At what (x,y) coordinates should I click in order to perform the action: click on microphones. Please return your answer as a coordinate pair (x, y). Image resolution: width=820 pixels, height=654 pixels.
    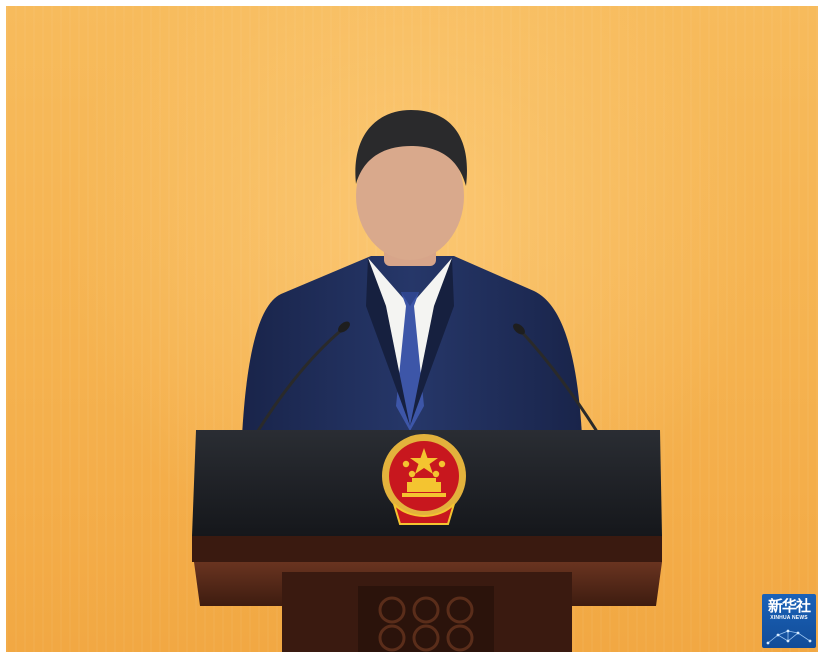
    Looking at the image, I should click on (426, 381).